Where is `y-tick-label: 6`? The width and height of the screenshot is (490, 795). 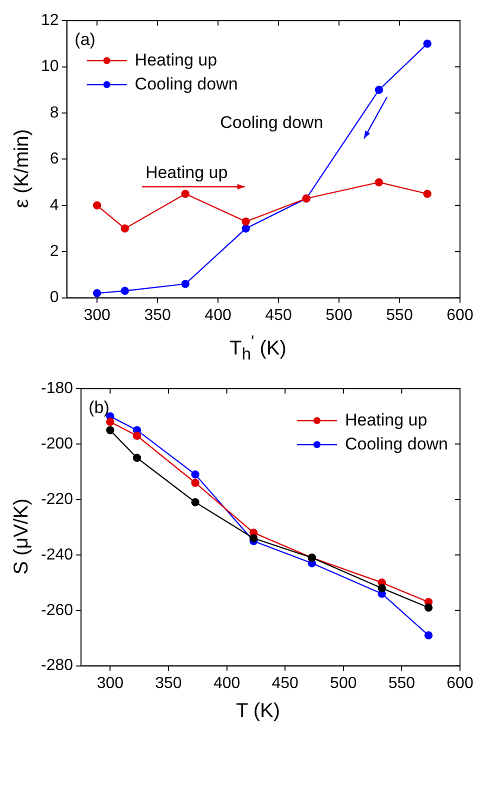 y-tick-label: 6 is located at coordinates (54, 159).